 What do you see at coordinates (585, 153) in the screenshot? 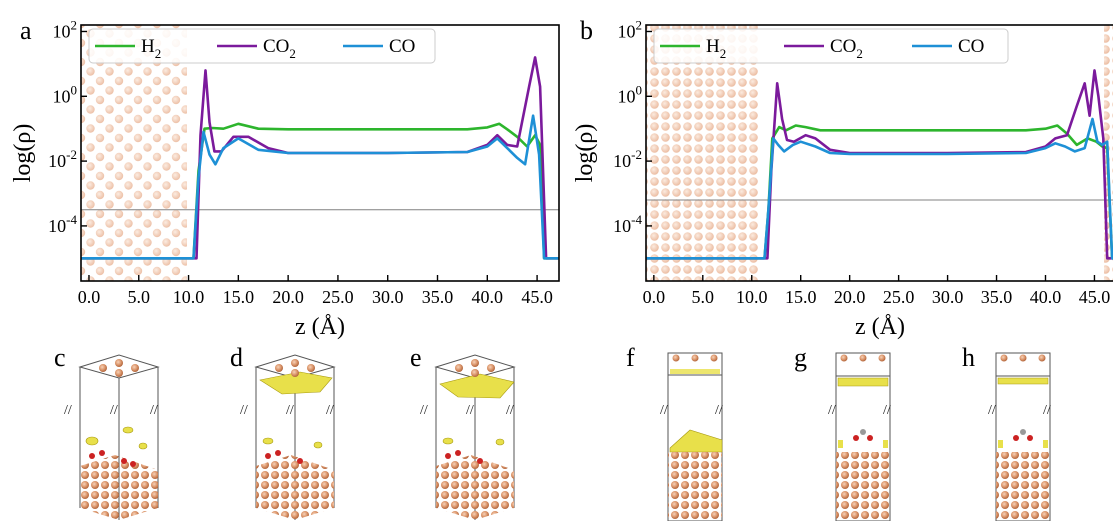
I see `y-axis-label-b: log(ρ)` at bounding box center [585, 153].